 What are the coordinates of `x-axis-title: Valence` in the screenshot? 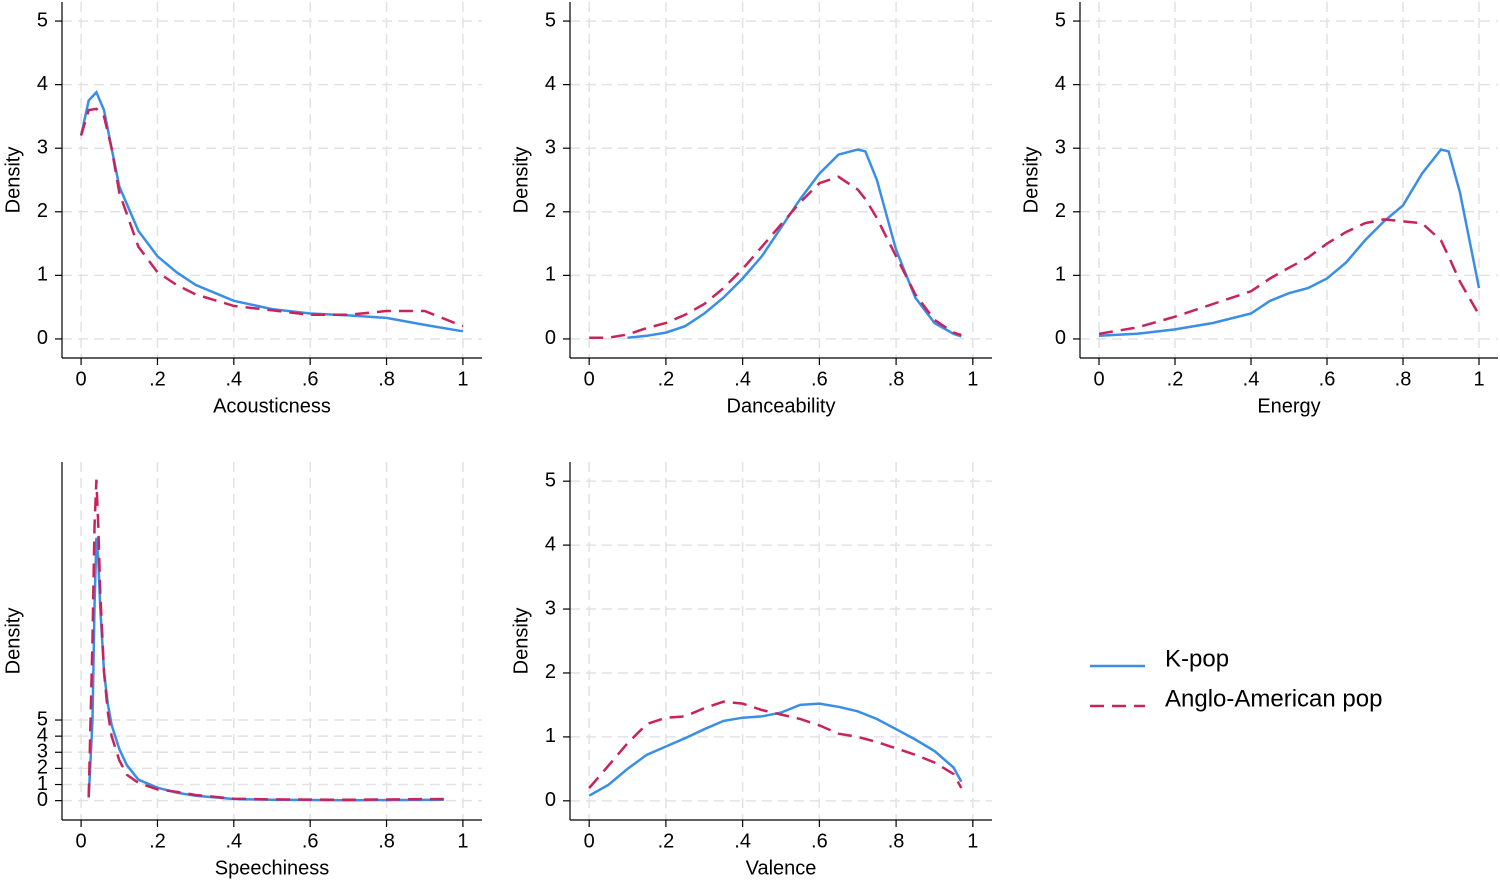 It's located at (781, 868).